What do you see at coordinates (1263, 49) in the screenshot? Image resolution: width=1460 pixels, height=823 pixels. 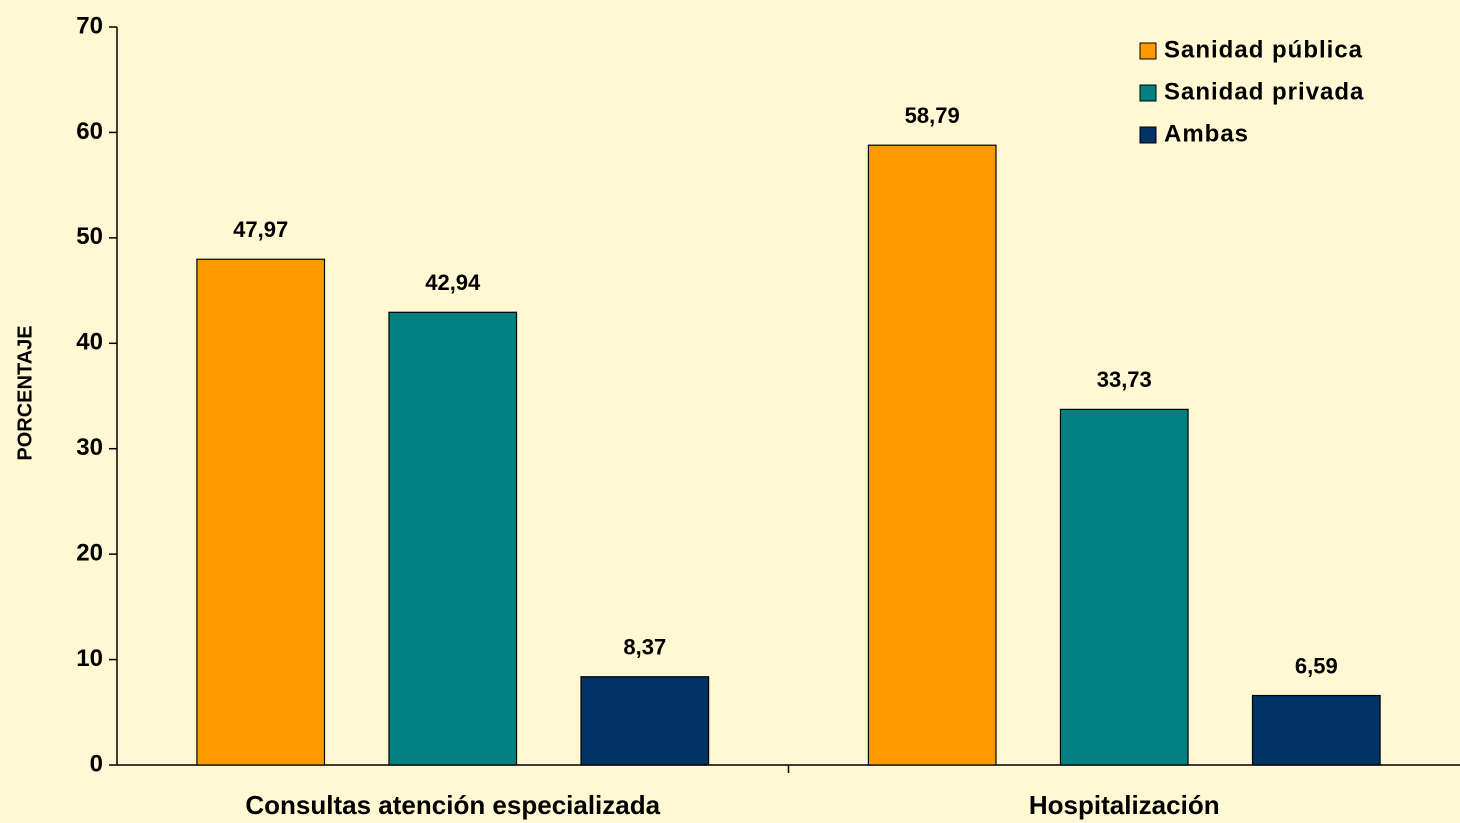 I see `legend-label: Sanidad pública` at bounding box center [1263, 49].